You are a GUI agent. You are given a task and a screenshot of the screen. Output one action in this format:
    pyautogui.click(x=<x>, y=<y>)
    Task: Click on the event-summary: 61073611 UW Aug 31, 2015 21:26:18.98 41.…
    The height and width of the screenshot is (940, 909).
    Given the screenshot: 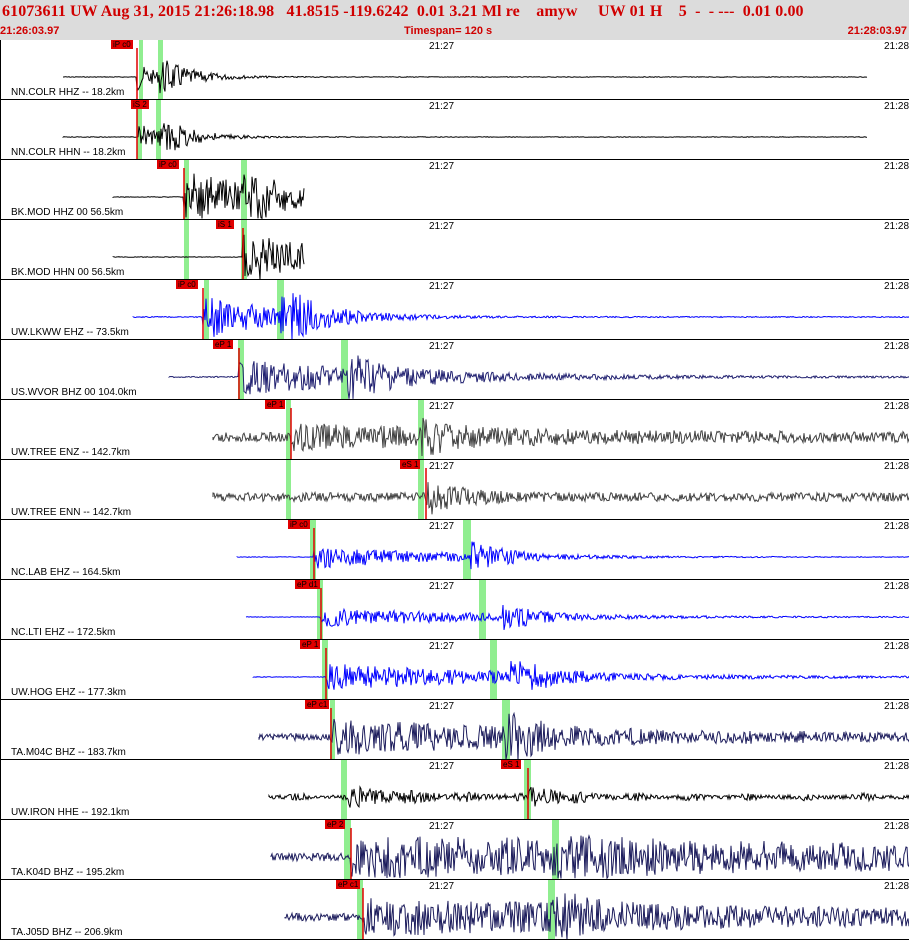 What is the action you would take?
    pyautogui.click(x=403, y=11)
    